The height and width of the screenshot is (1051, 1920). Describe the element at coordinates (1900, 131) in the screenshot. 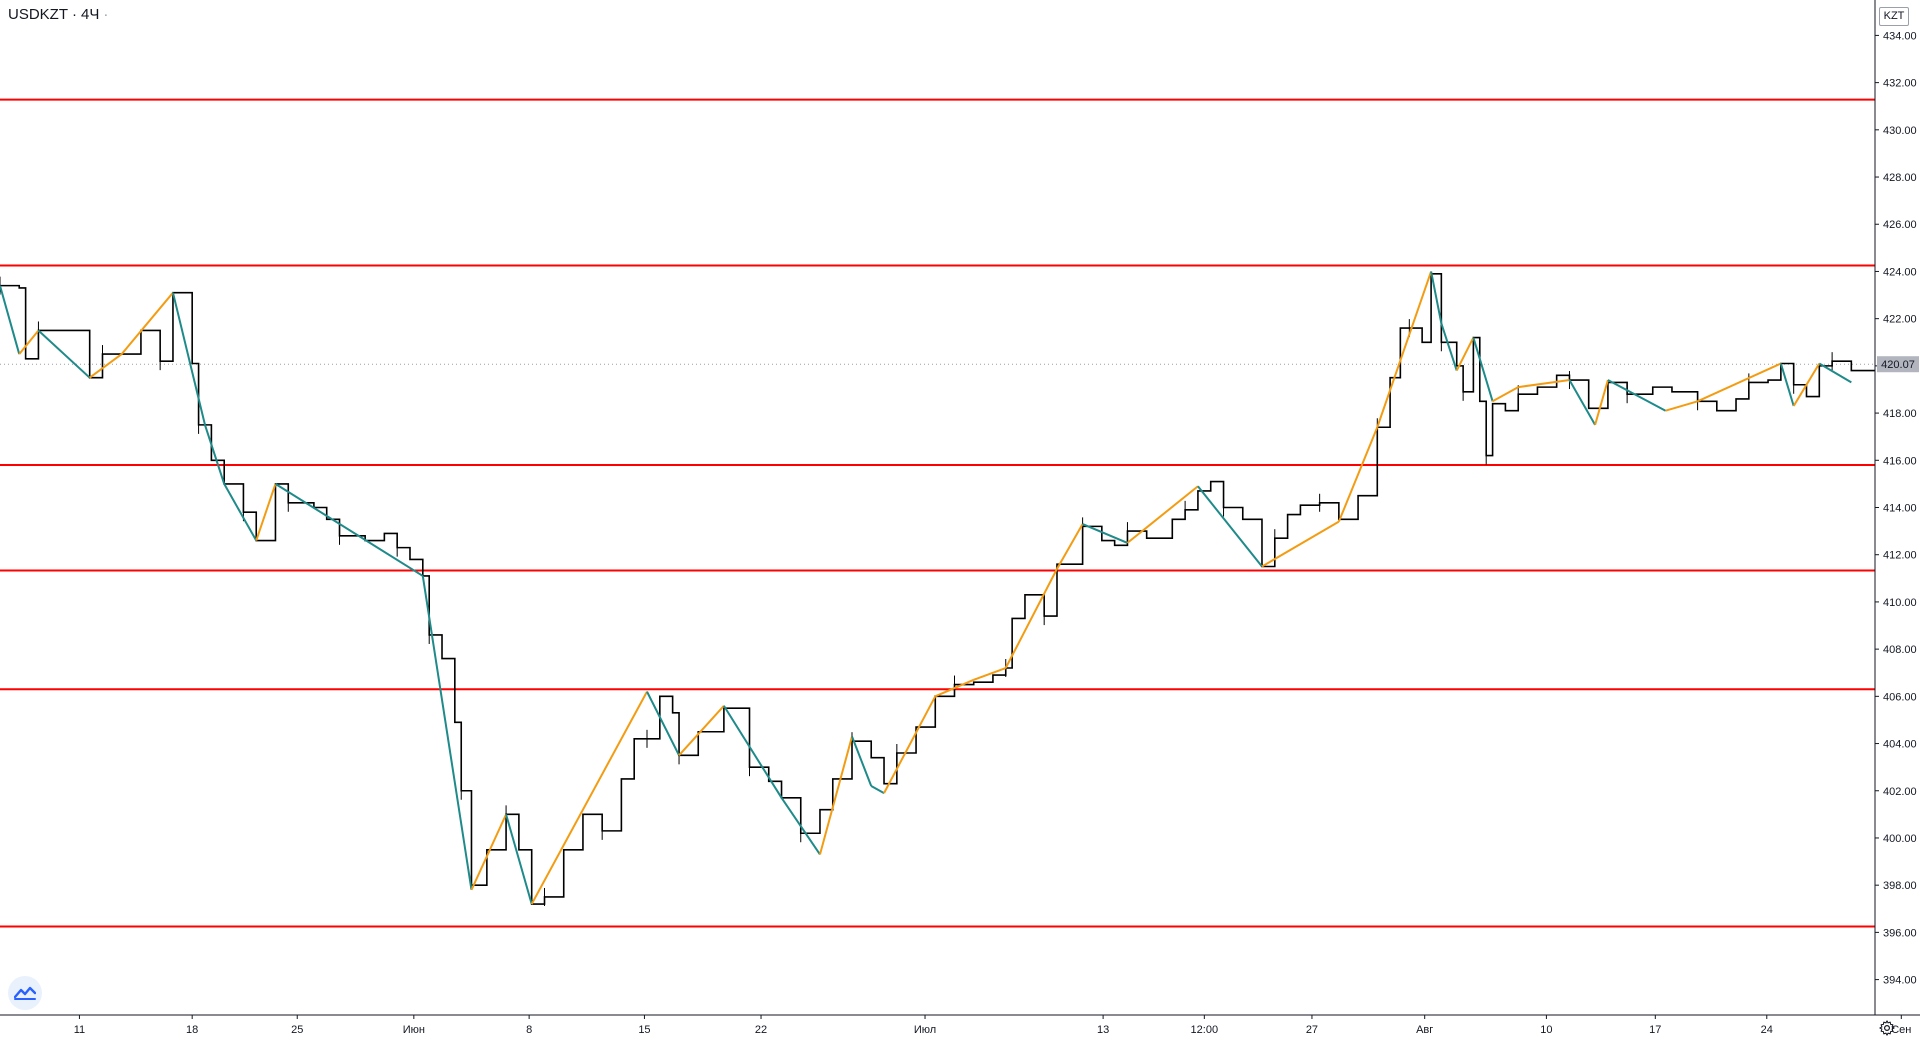

I see `y-tick-label: 430.00` at that location.